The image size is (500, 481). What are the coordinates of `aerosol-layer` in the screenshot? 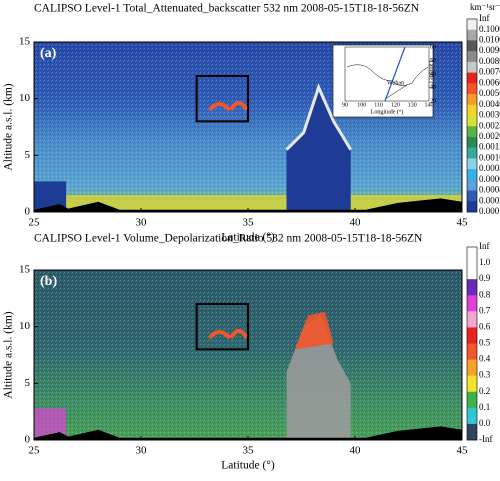 It's located at (248, 203).